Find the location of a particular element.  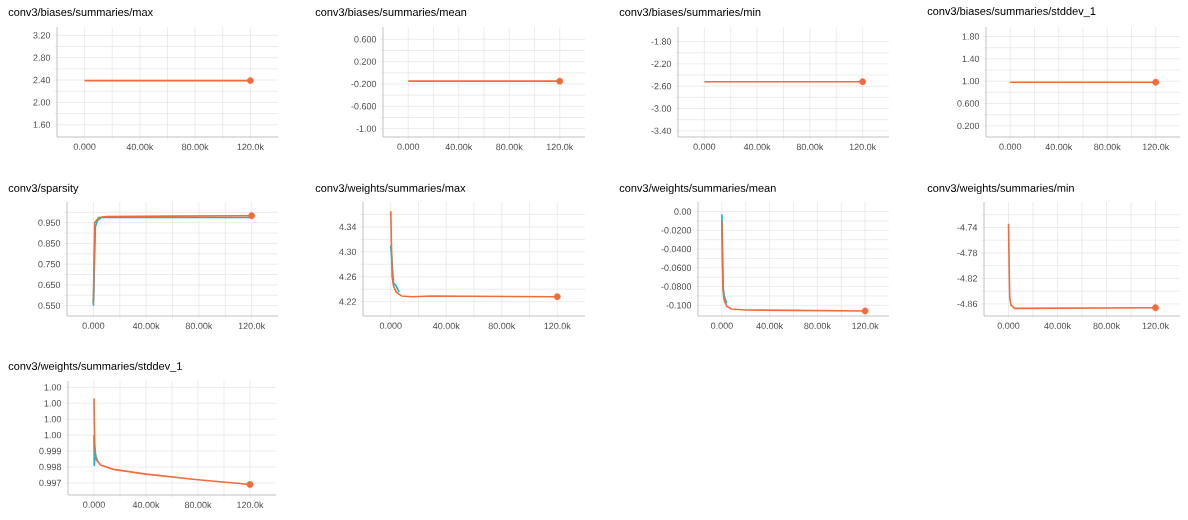

y-tick-label: 3.20 is located at coordinates (42, 35).